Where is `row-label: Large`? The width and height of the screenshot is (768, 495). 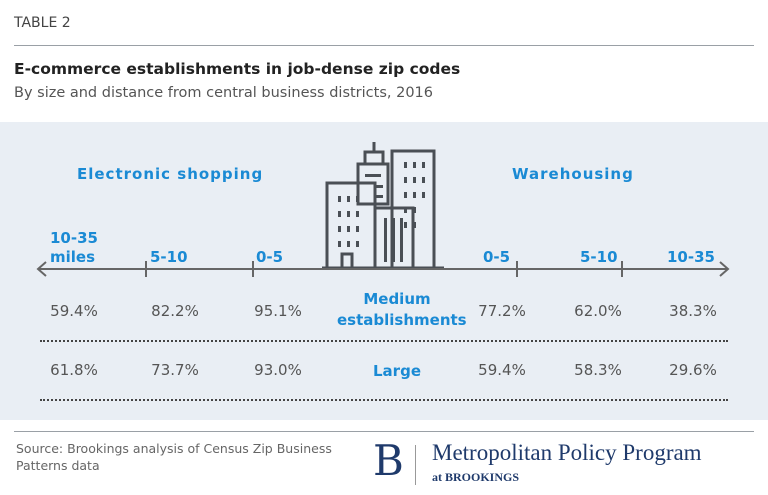
row-label: Large is located at coordinates (397, 371).